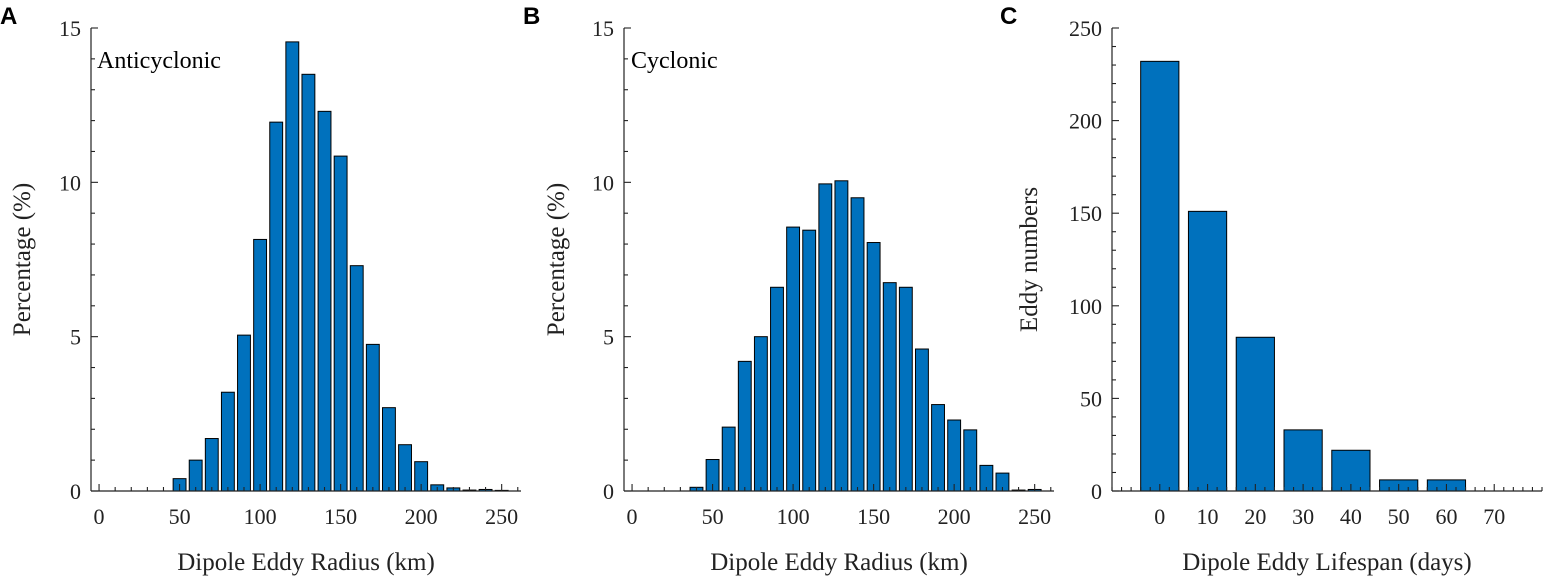 This screenshot has width=1547, height=580. I want to click on x-tick-label: 70, so click(1494, 516).